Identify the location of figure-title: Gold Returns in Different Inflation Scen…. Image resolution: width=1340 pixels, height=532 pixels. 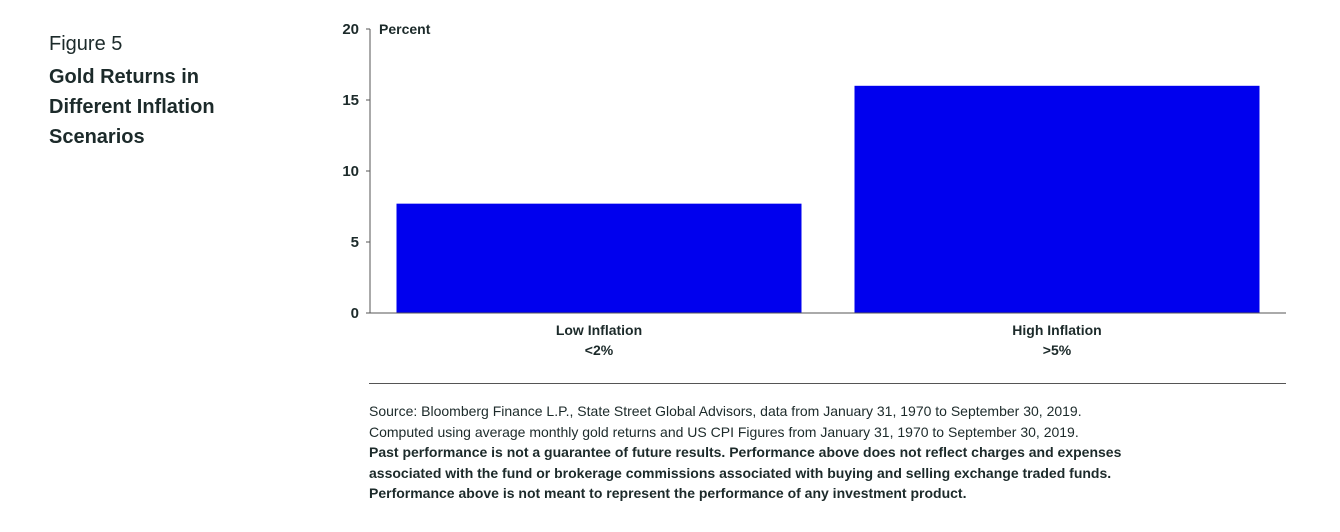
(132, 107).